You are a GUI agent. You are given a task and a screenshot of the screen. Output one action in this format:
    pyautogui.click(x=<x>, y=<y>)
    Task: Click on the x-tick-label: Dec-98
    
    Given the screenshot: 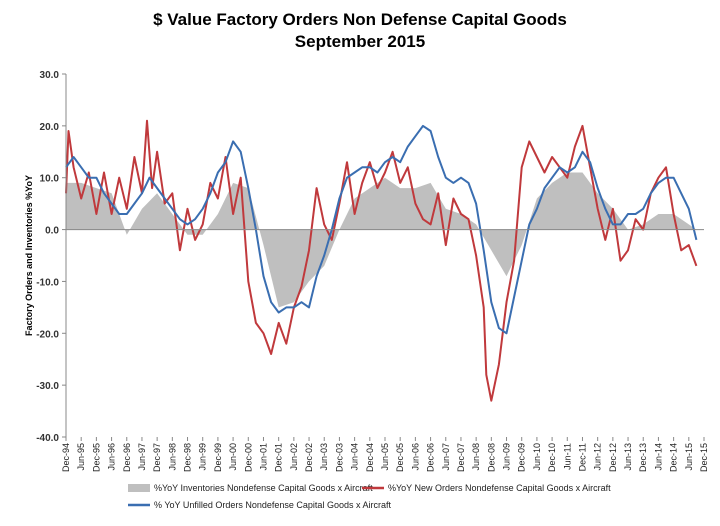 What is the action you would take?
    pyautogui.click(x=188, y=457)
    